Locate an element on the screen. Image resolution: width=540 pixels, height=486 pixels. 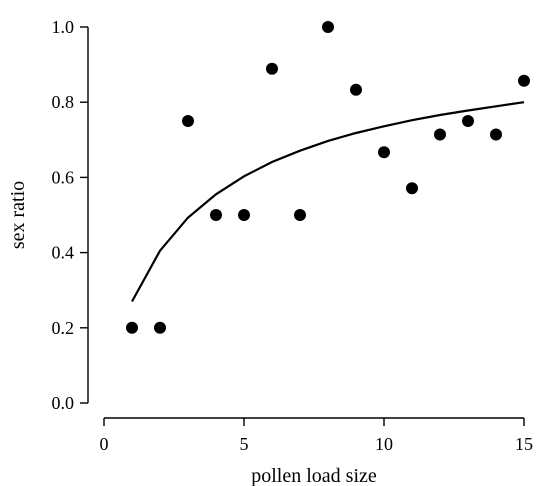
x-tick-label: 10 is located at coordinates (384, 444).